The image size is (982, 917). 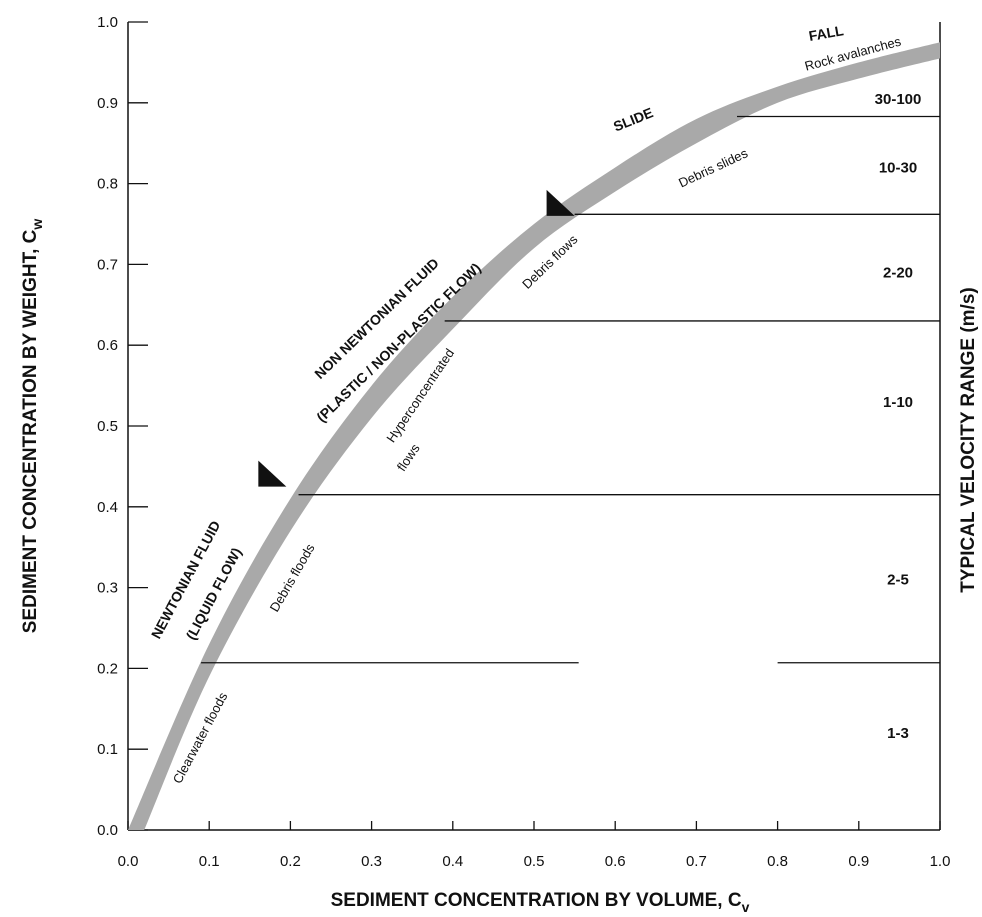 I want to click on flow-label-flows: flows, so click(x=408, y=457).